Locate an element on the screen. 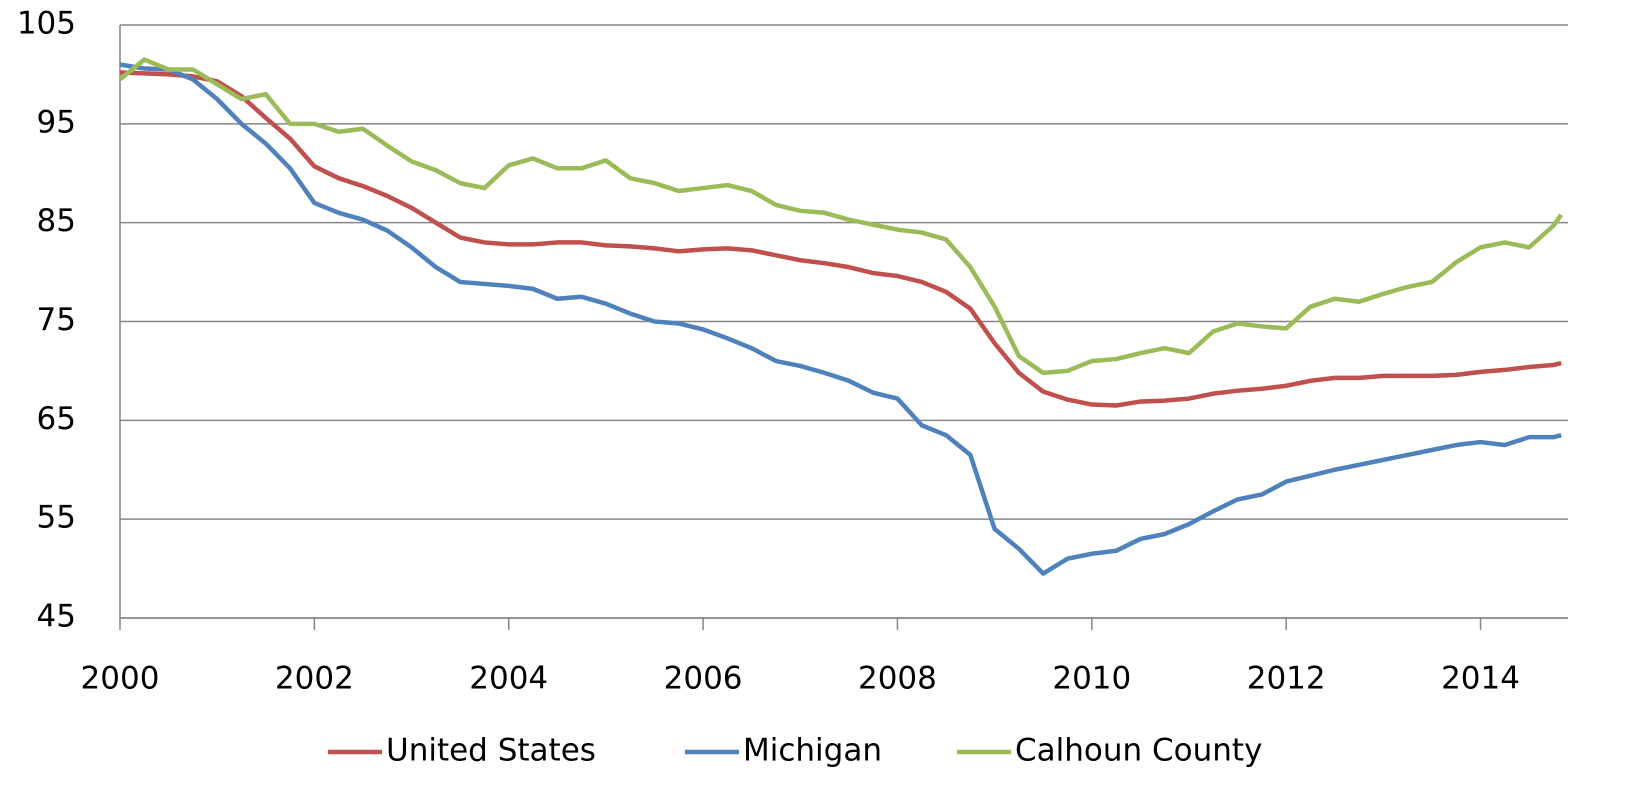  y-tick-label: 75 is located at coordinates (56, 320).